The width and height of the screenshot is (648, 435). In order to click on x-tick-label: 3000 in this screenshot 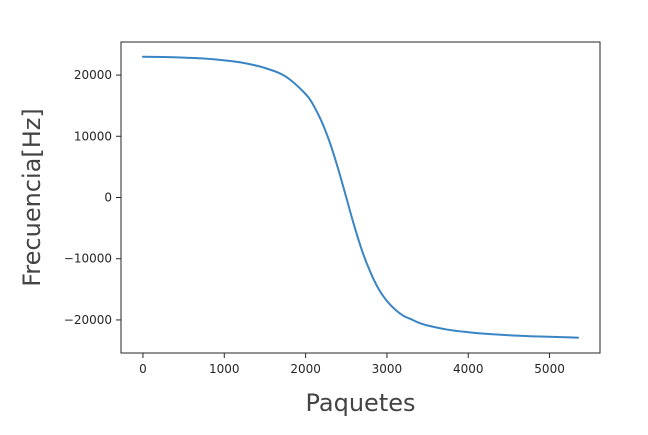, I will do `click(387, 369)`.